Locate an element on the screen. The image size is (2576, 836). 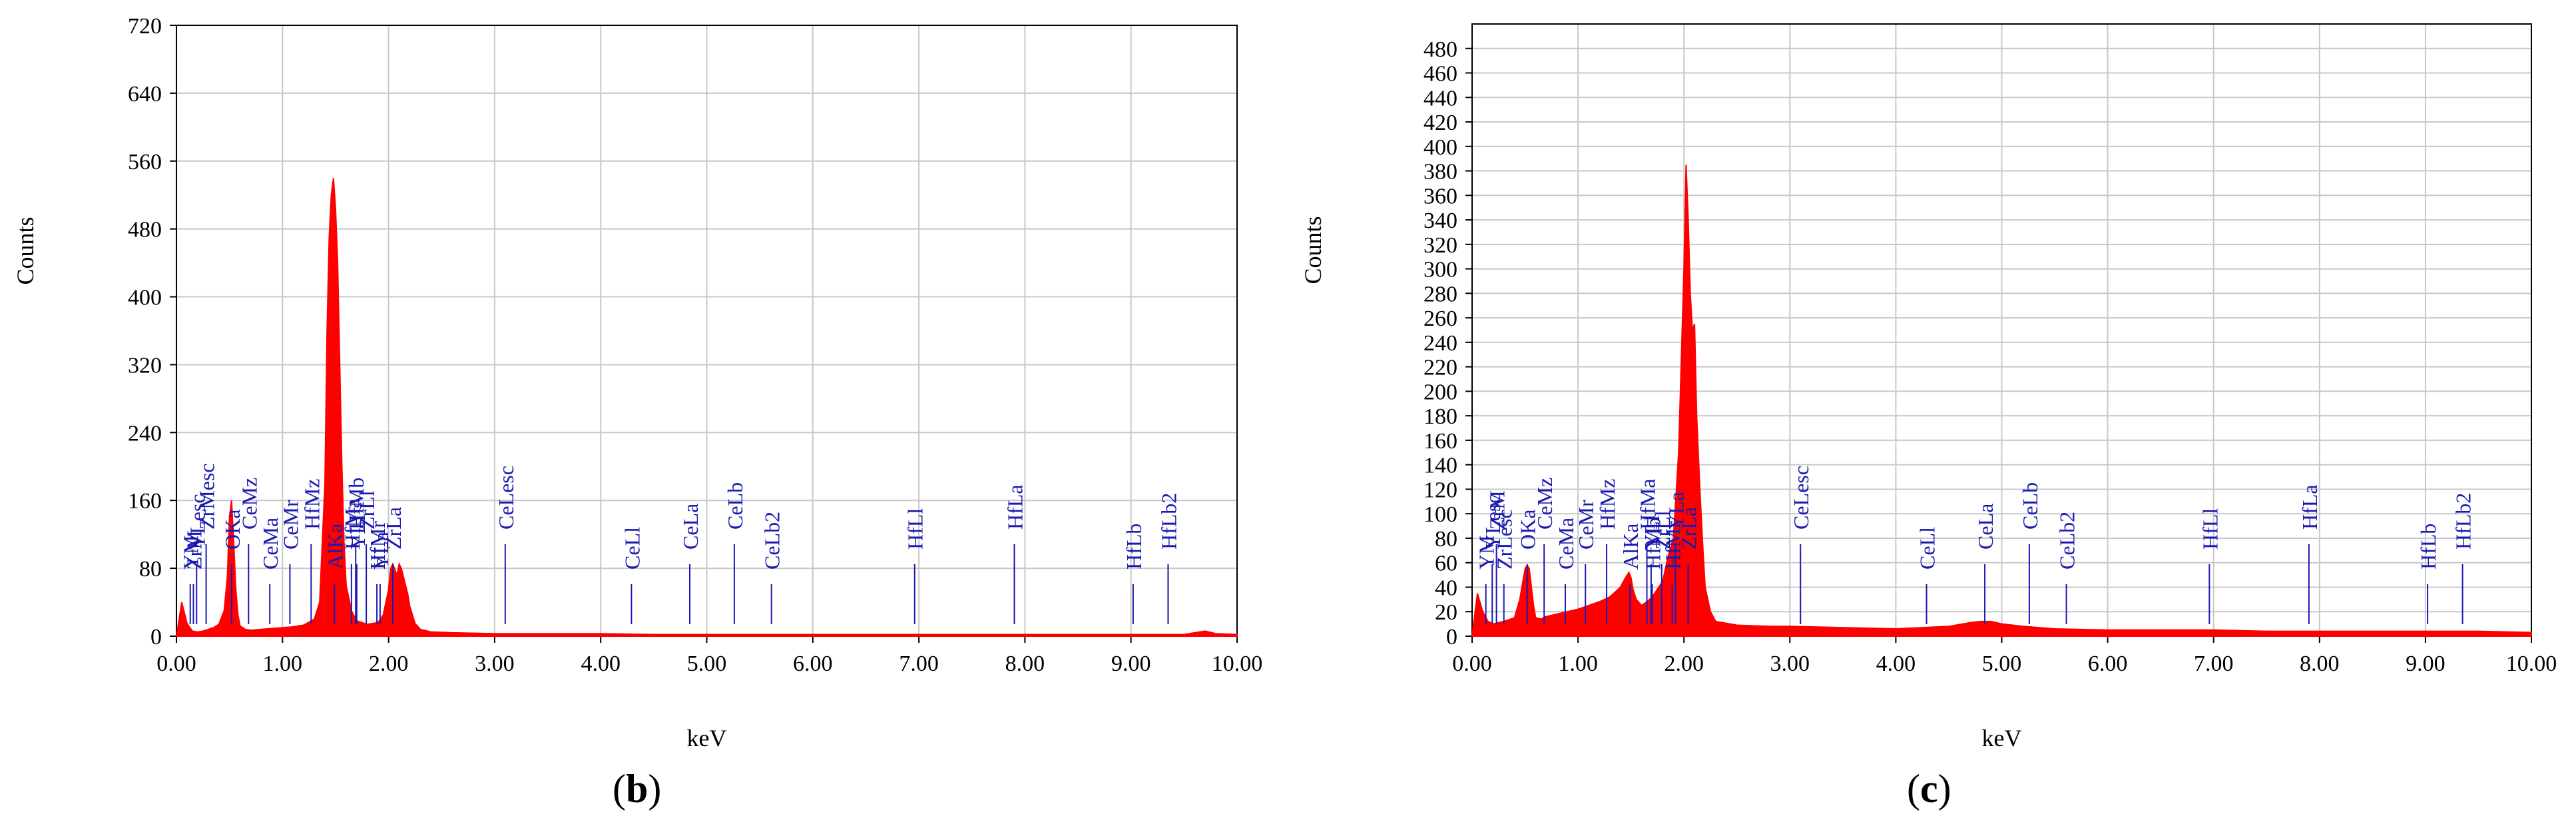
y-axis-label: Counts is located at coordinates (1313, 250).